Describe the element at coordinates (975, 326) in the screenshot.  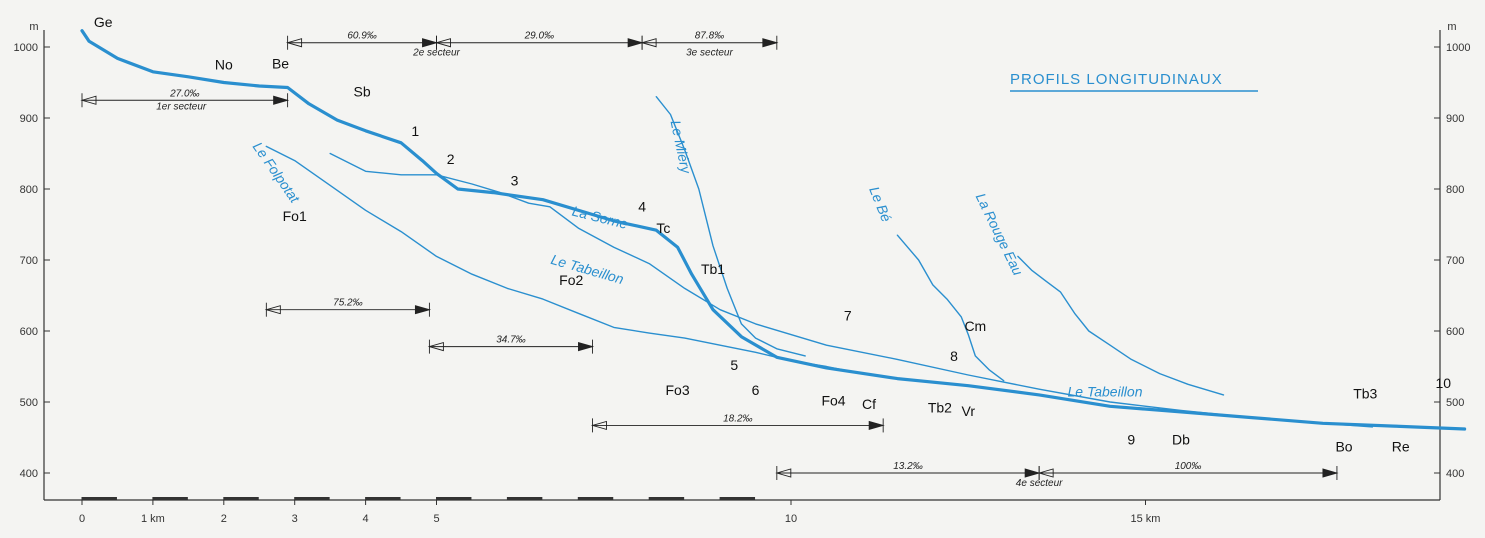
I see `point-label: Cm` at that location.